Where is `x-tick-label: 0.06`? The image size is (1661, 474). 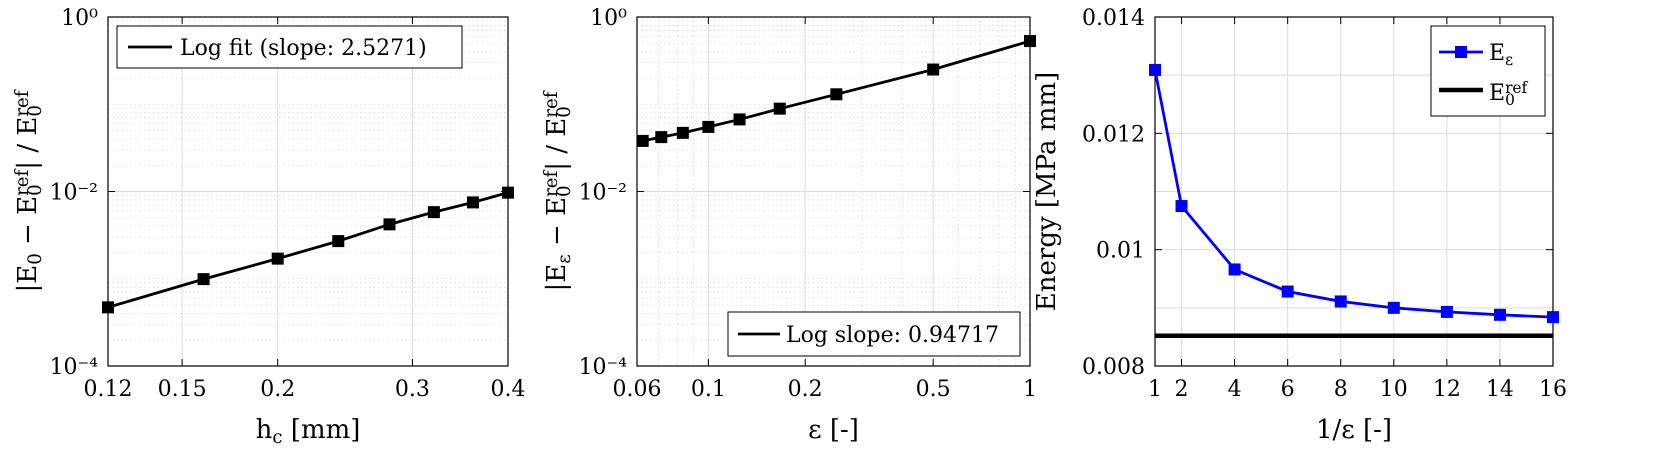
x-tick-label: 0.06 is located at coordinates (637, 389).